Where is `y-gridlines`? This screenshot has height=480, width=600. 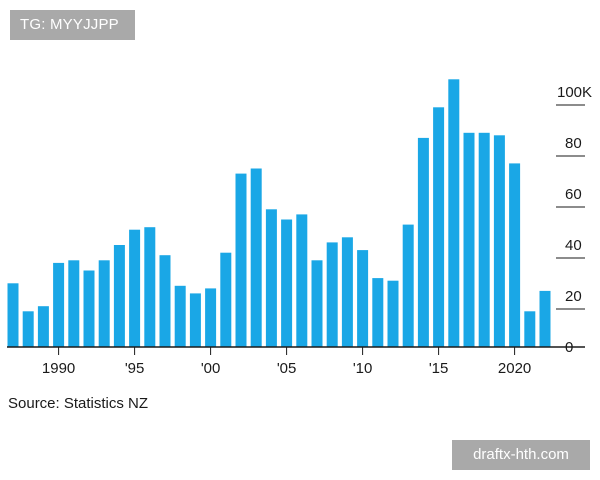 y-gridlines is located at coordinates (570, 207).